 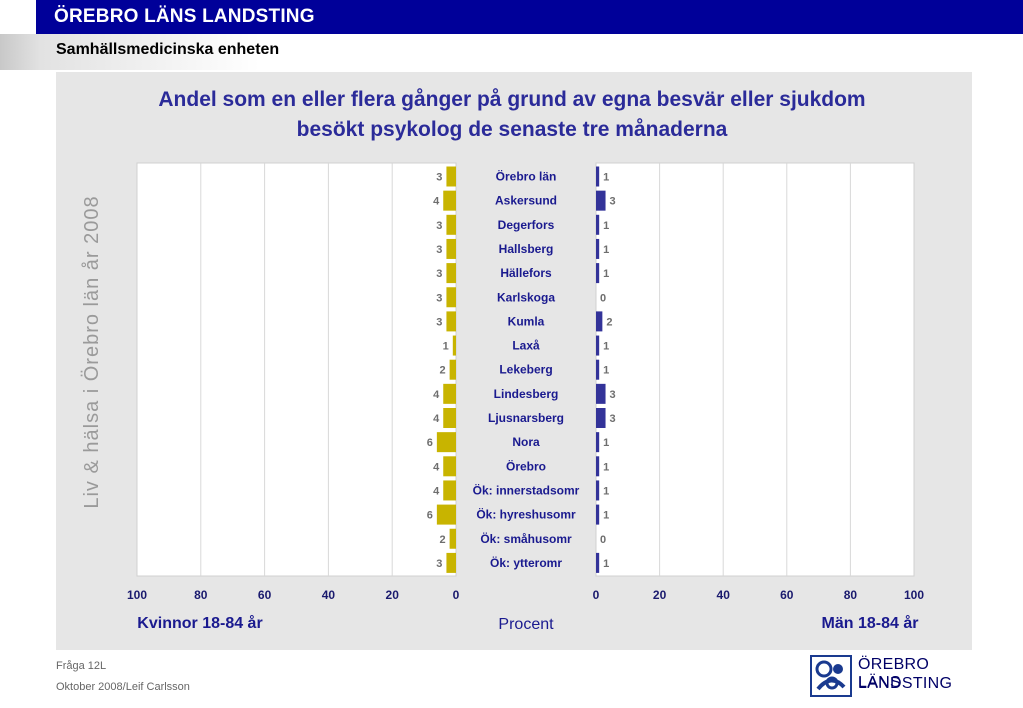 I want to click on header-bar: ÖREBRO LÄNS LANDSTING, so click(x=511, y=17).